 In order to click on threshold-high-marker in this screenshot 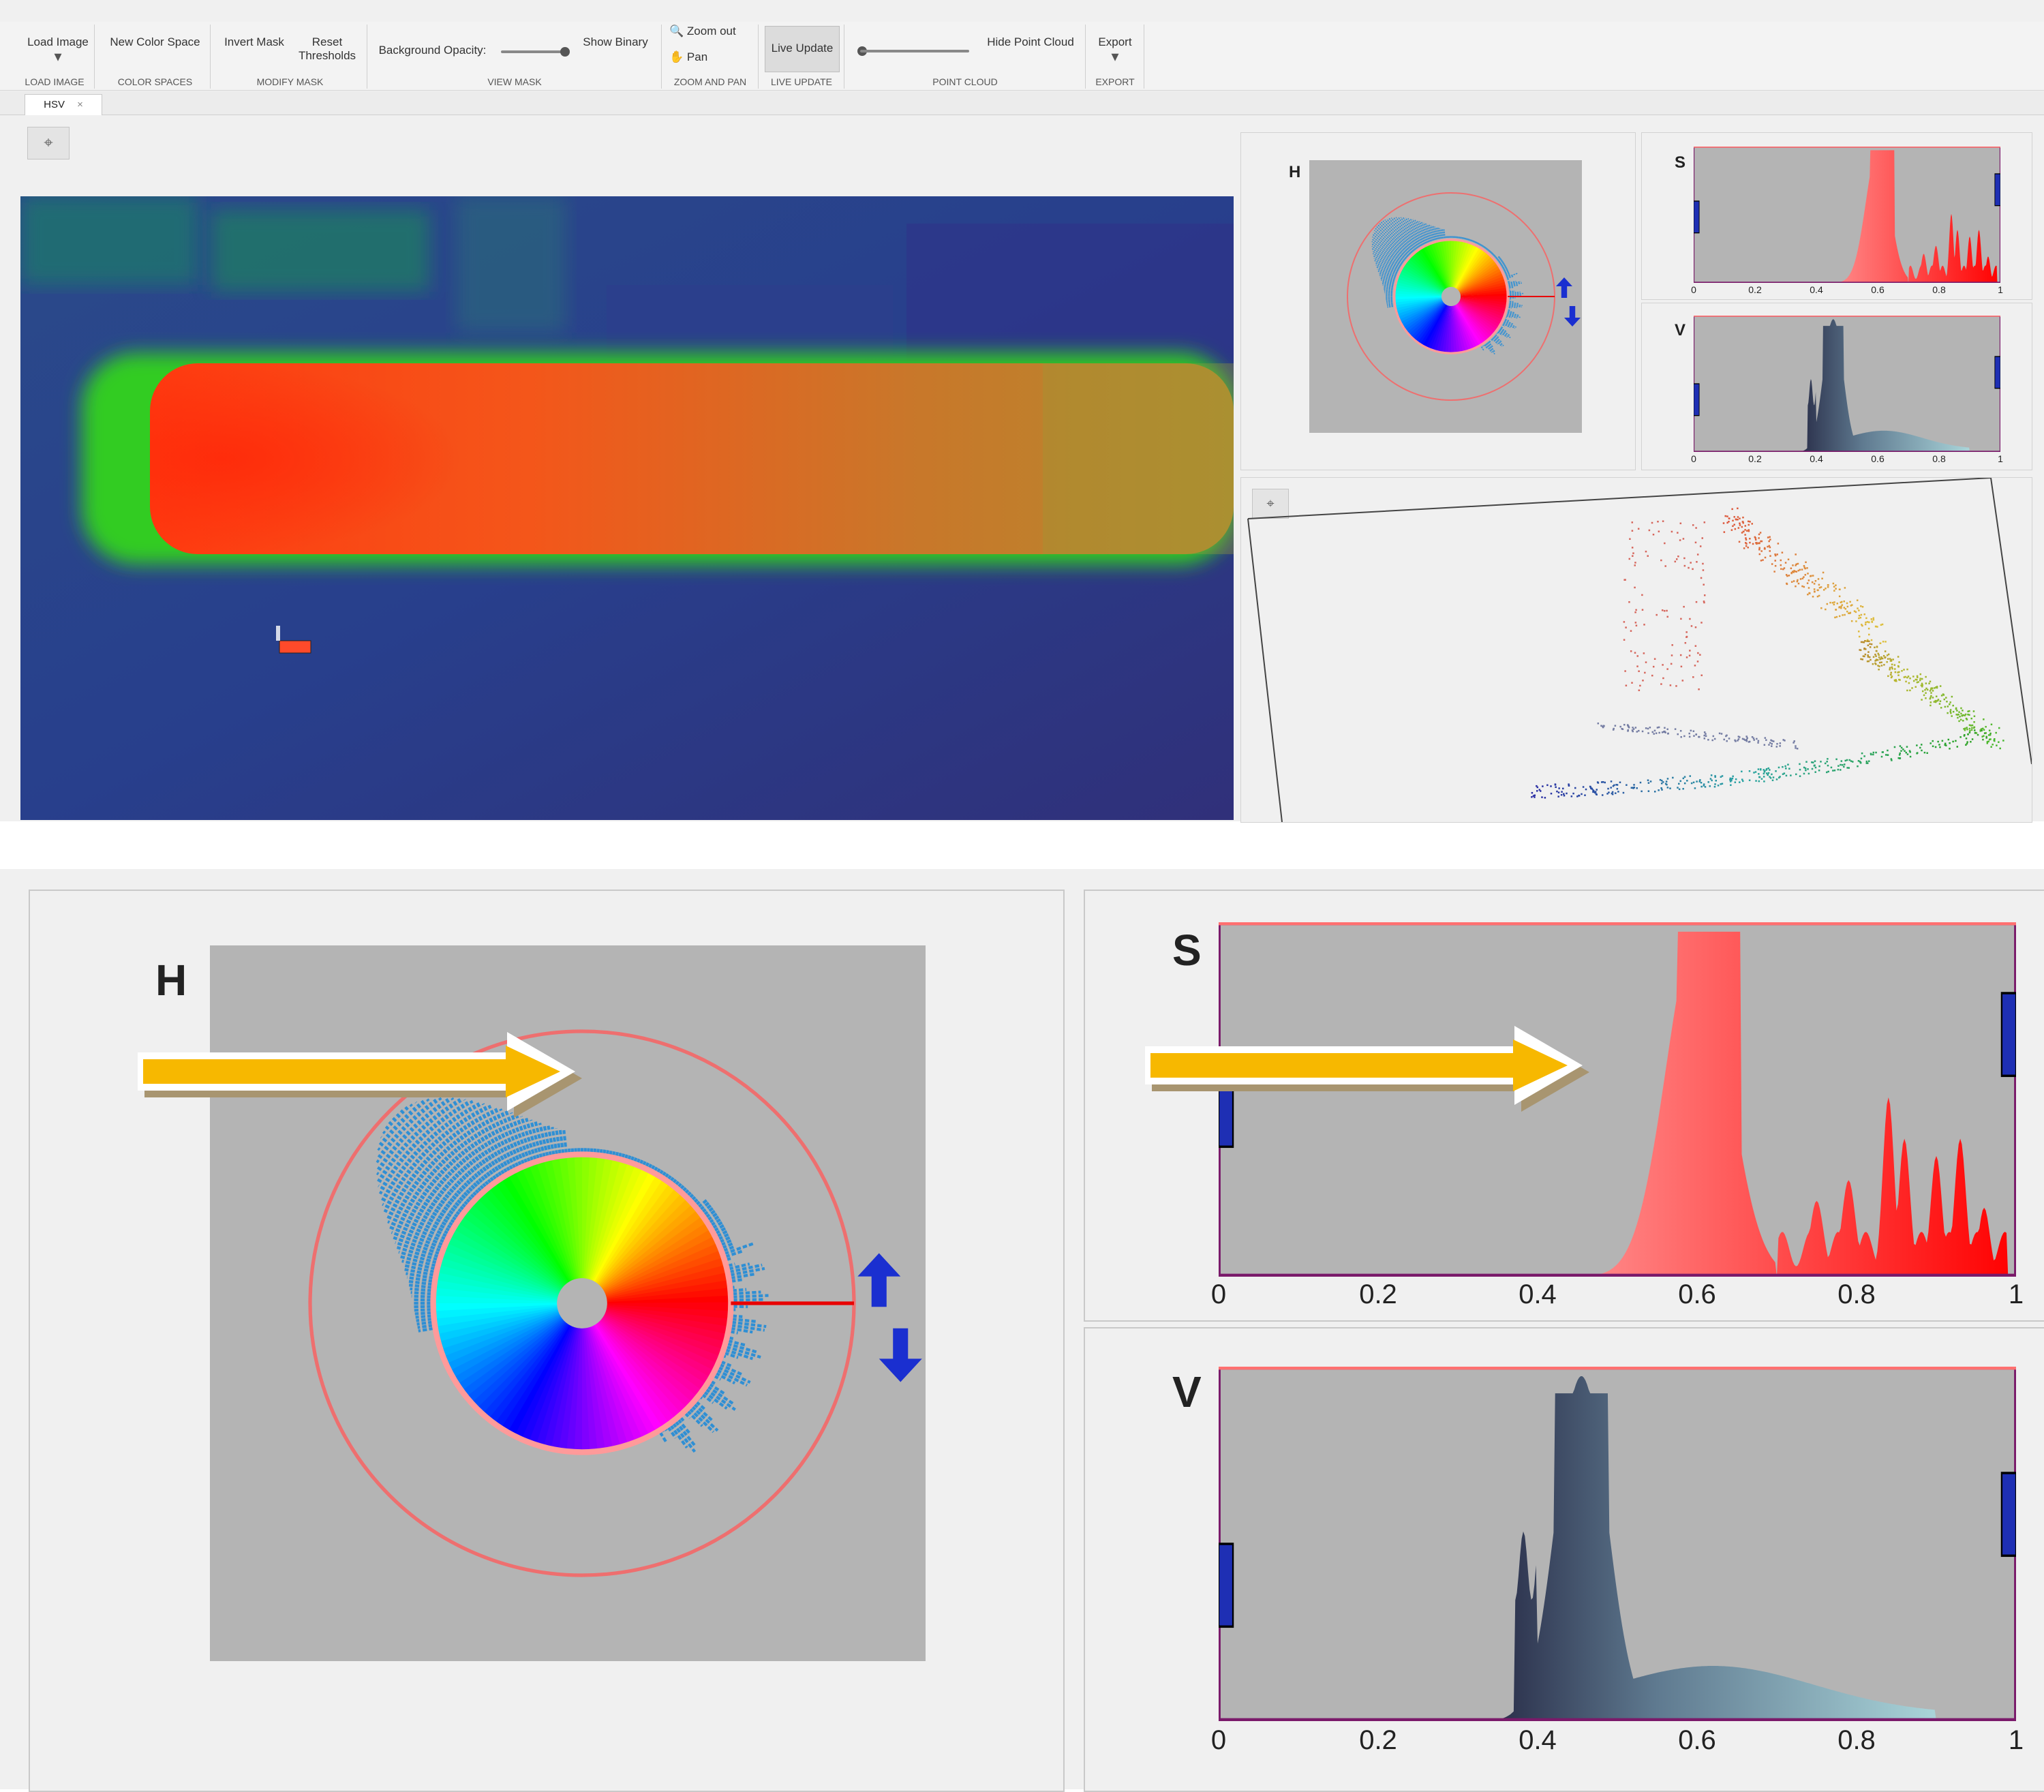, I will do `click(2009, 1034)`.